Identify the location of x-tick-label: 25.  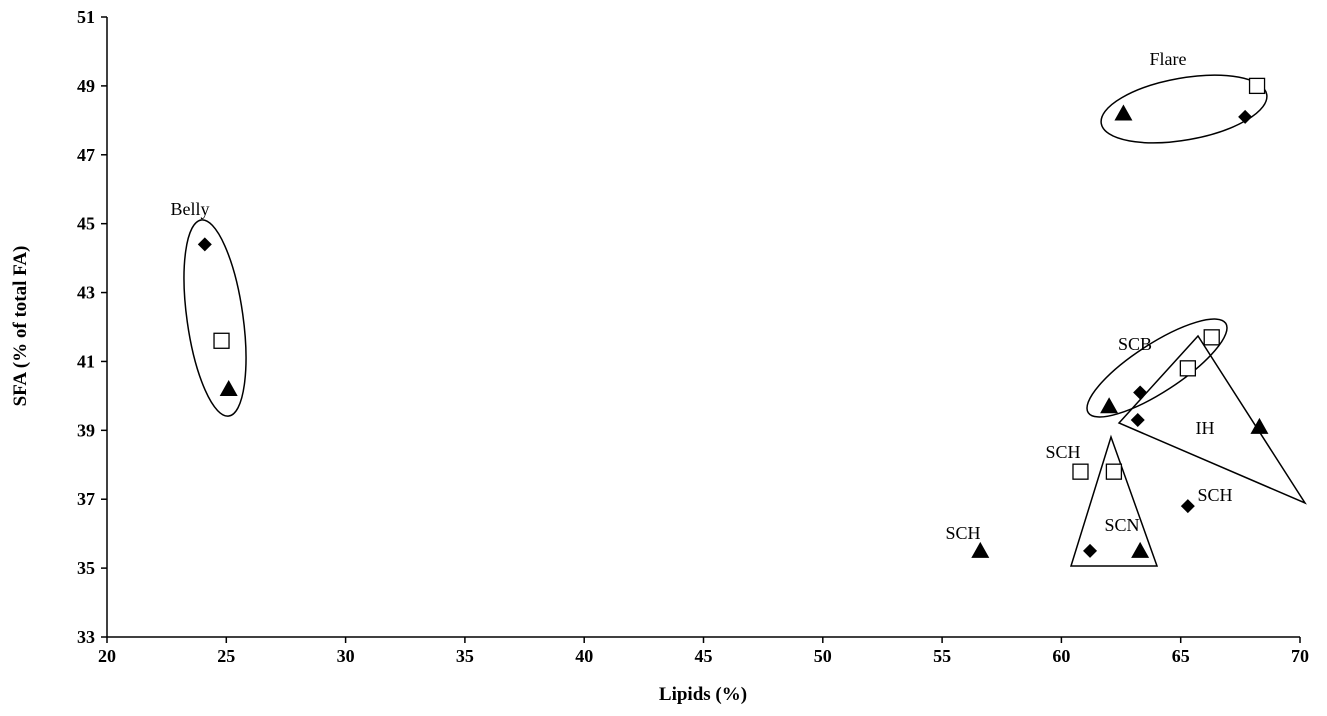
(226, 656).